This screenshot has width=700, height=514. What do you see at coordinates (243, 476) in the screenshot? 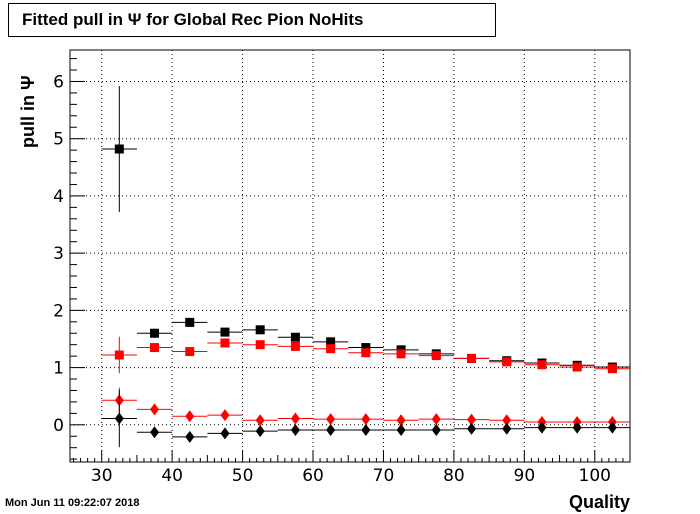
I see `x-tick-label: 50` at bounding box center [243, 476].